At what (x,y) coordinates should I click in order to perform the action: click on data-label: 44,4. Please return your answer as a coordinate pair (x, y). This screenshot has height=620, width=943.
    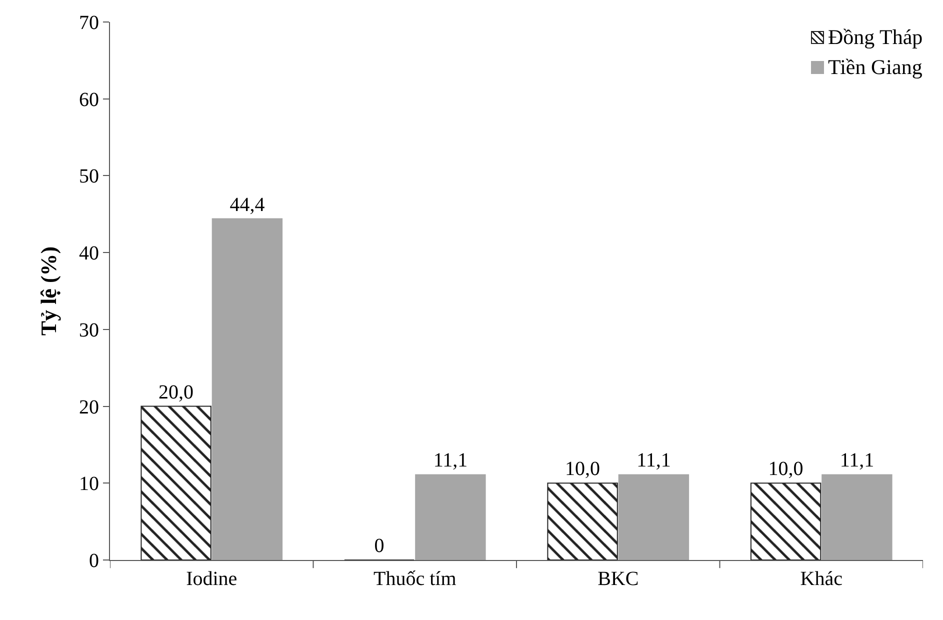
    Looking at the image, I should click on (247, 205).